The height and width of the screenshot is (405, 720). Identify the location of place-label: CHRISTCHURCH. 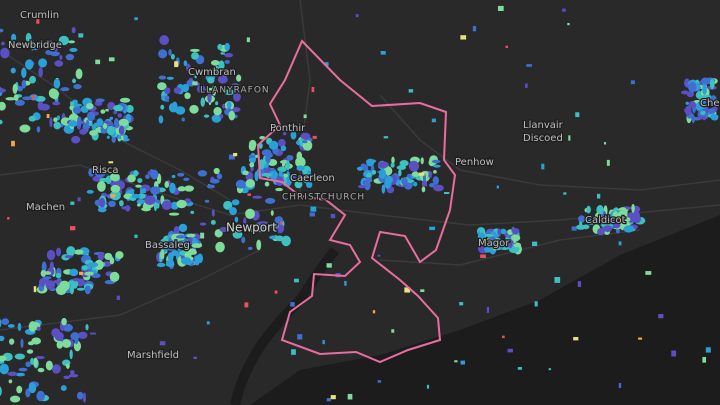
(323, 198).